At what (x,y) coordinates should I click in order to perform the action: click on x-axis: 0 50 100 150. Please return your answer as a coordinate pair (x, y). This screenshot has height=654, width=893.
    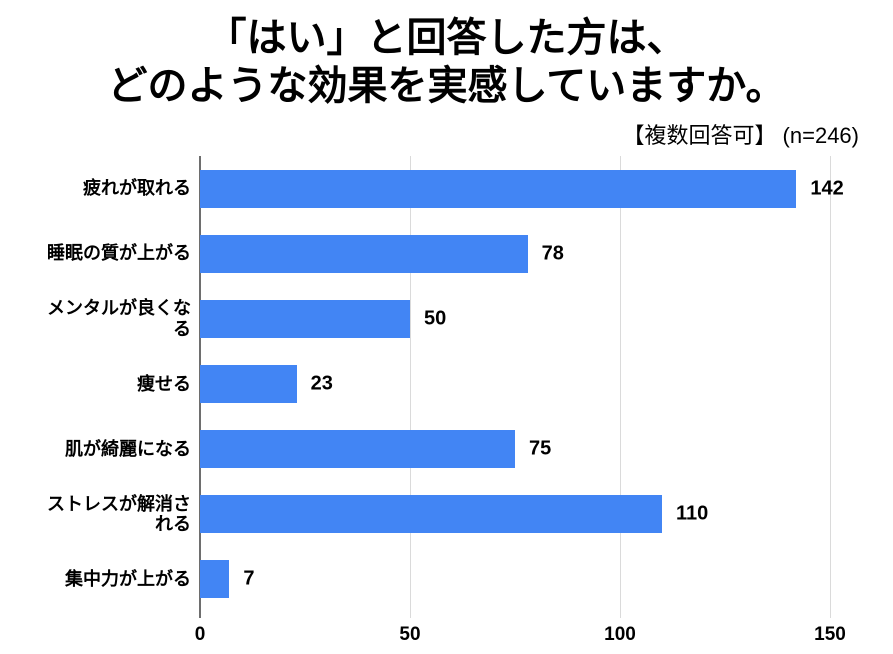
    Looking at the image, I should click on (520, 630).